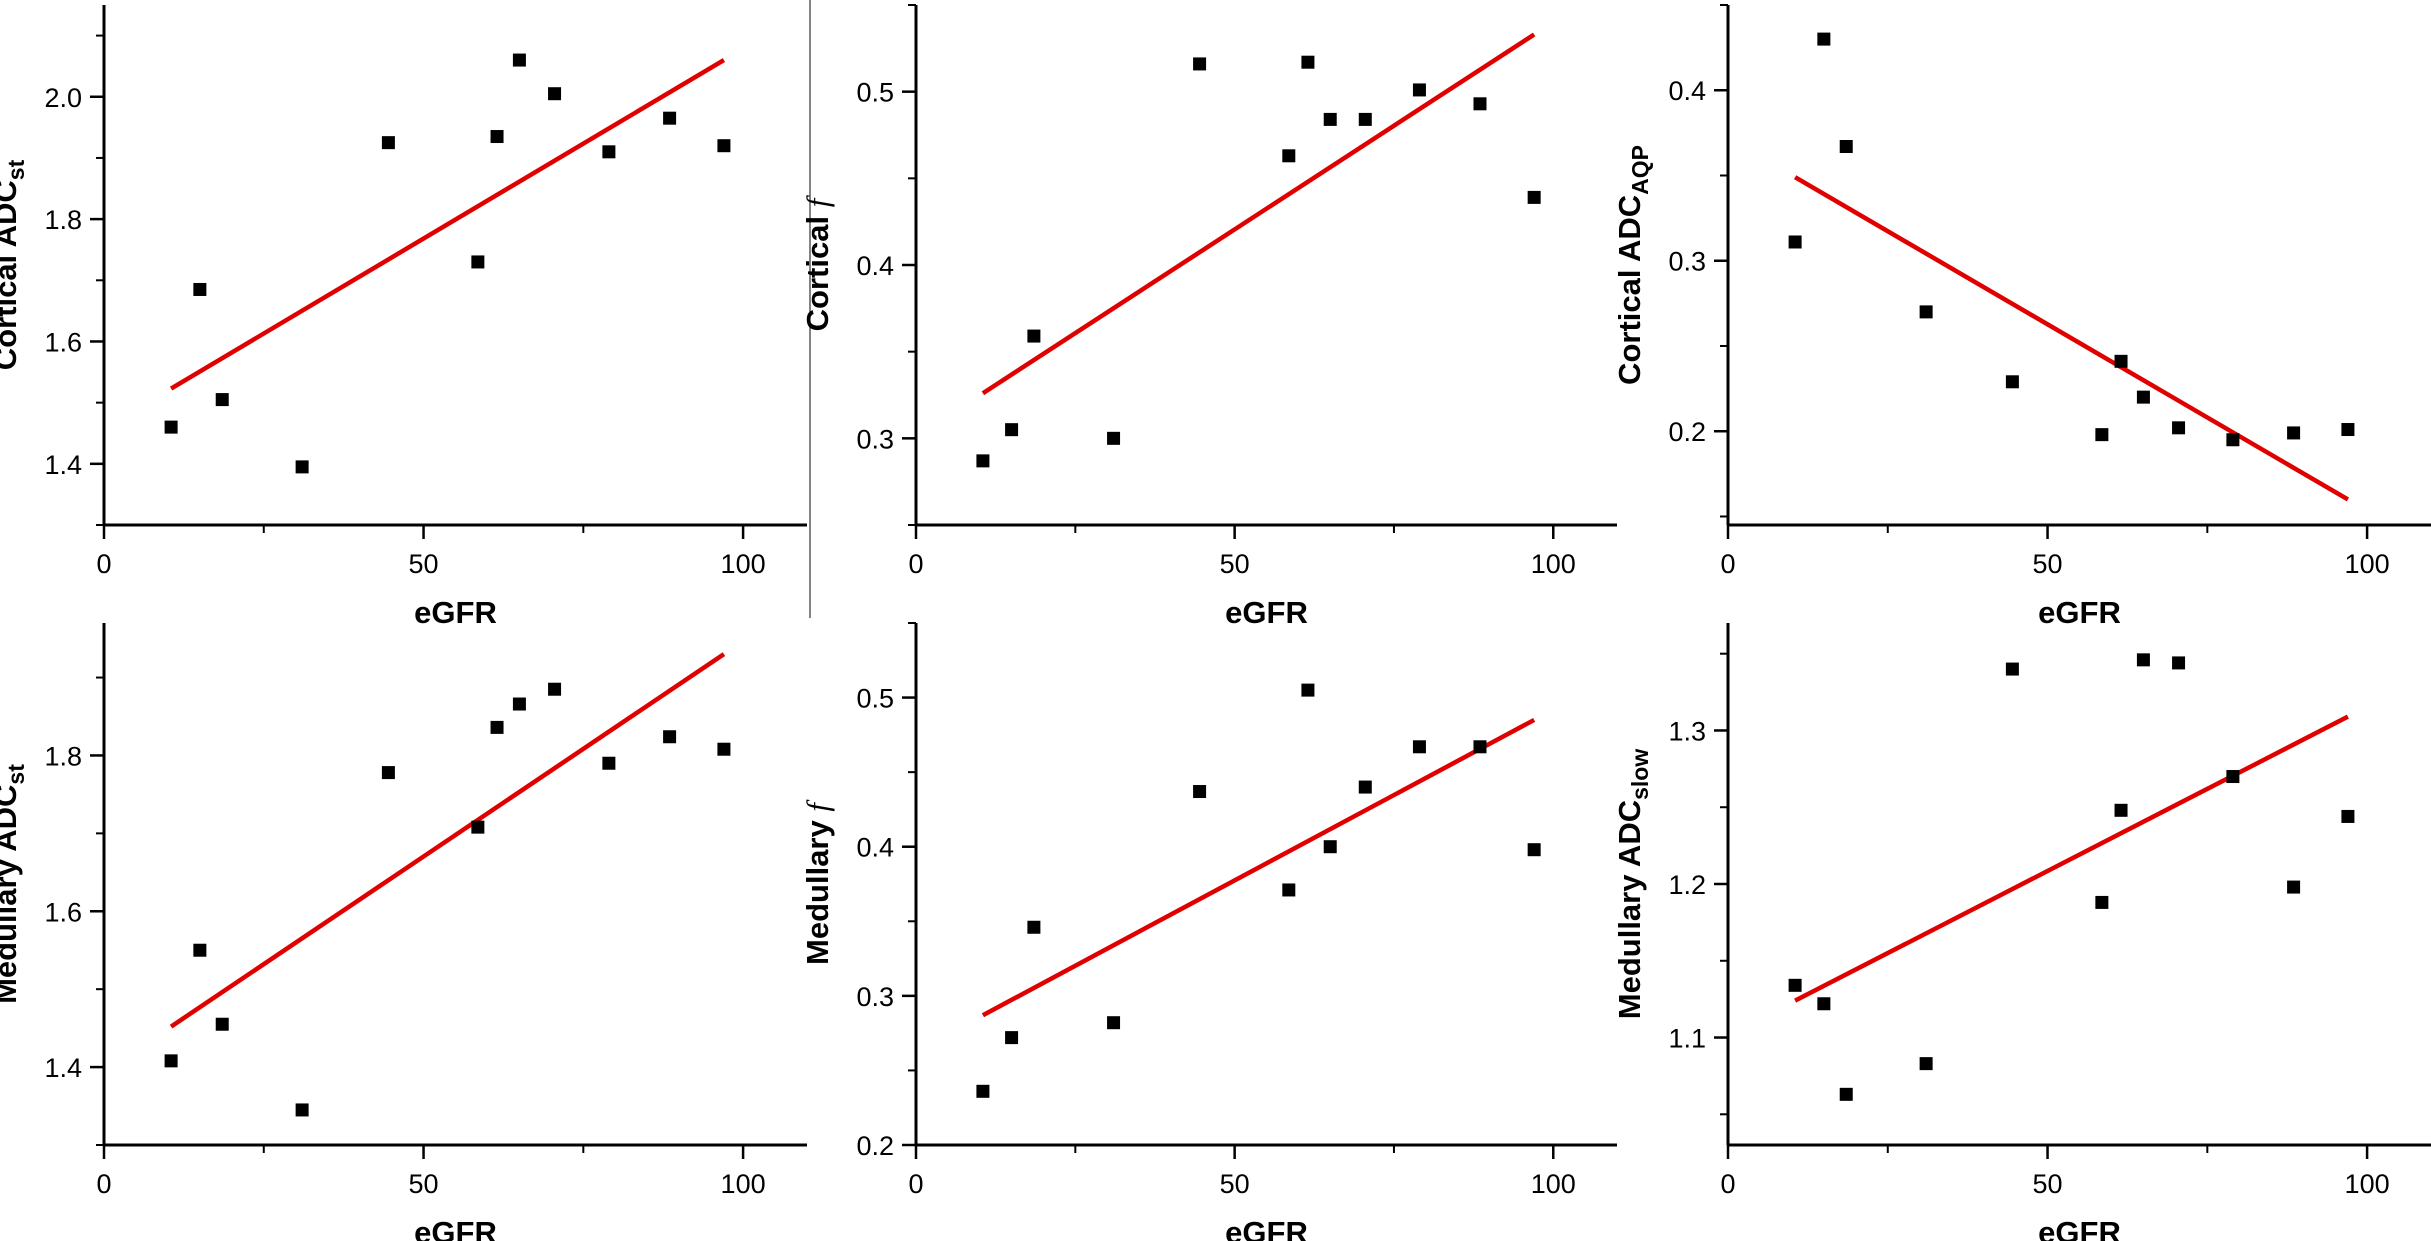  What do you see at coordinates (63, 465) in the screenshot?
I see `y-tick-label: 1.4` at bounding box center [63, 465].